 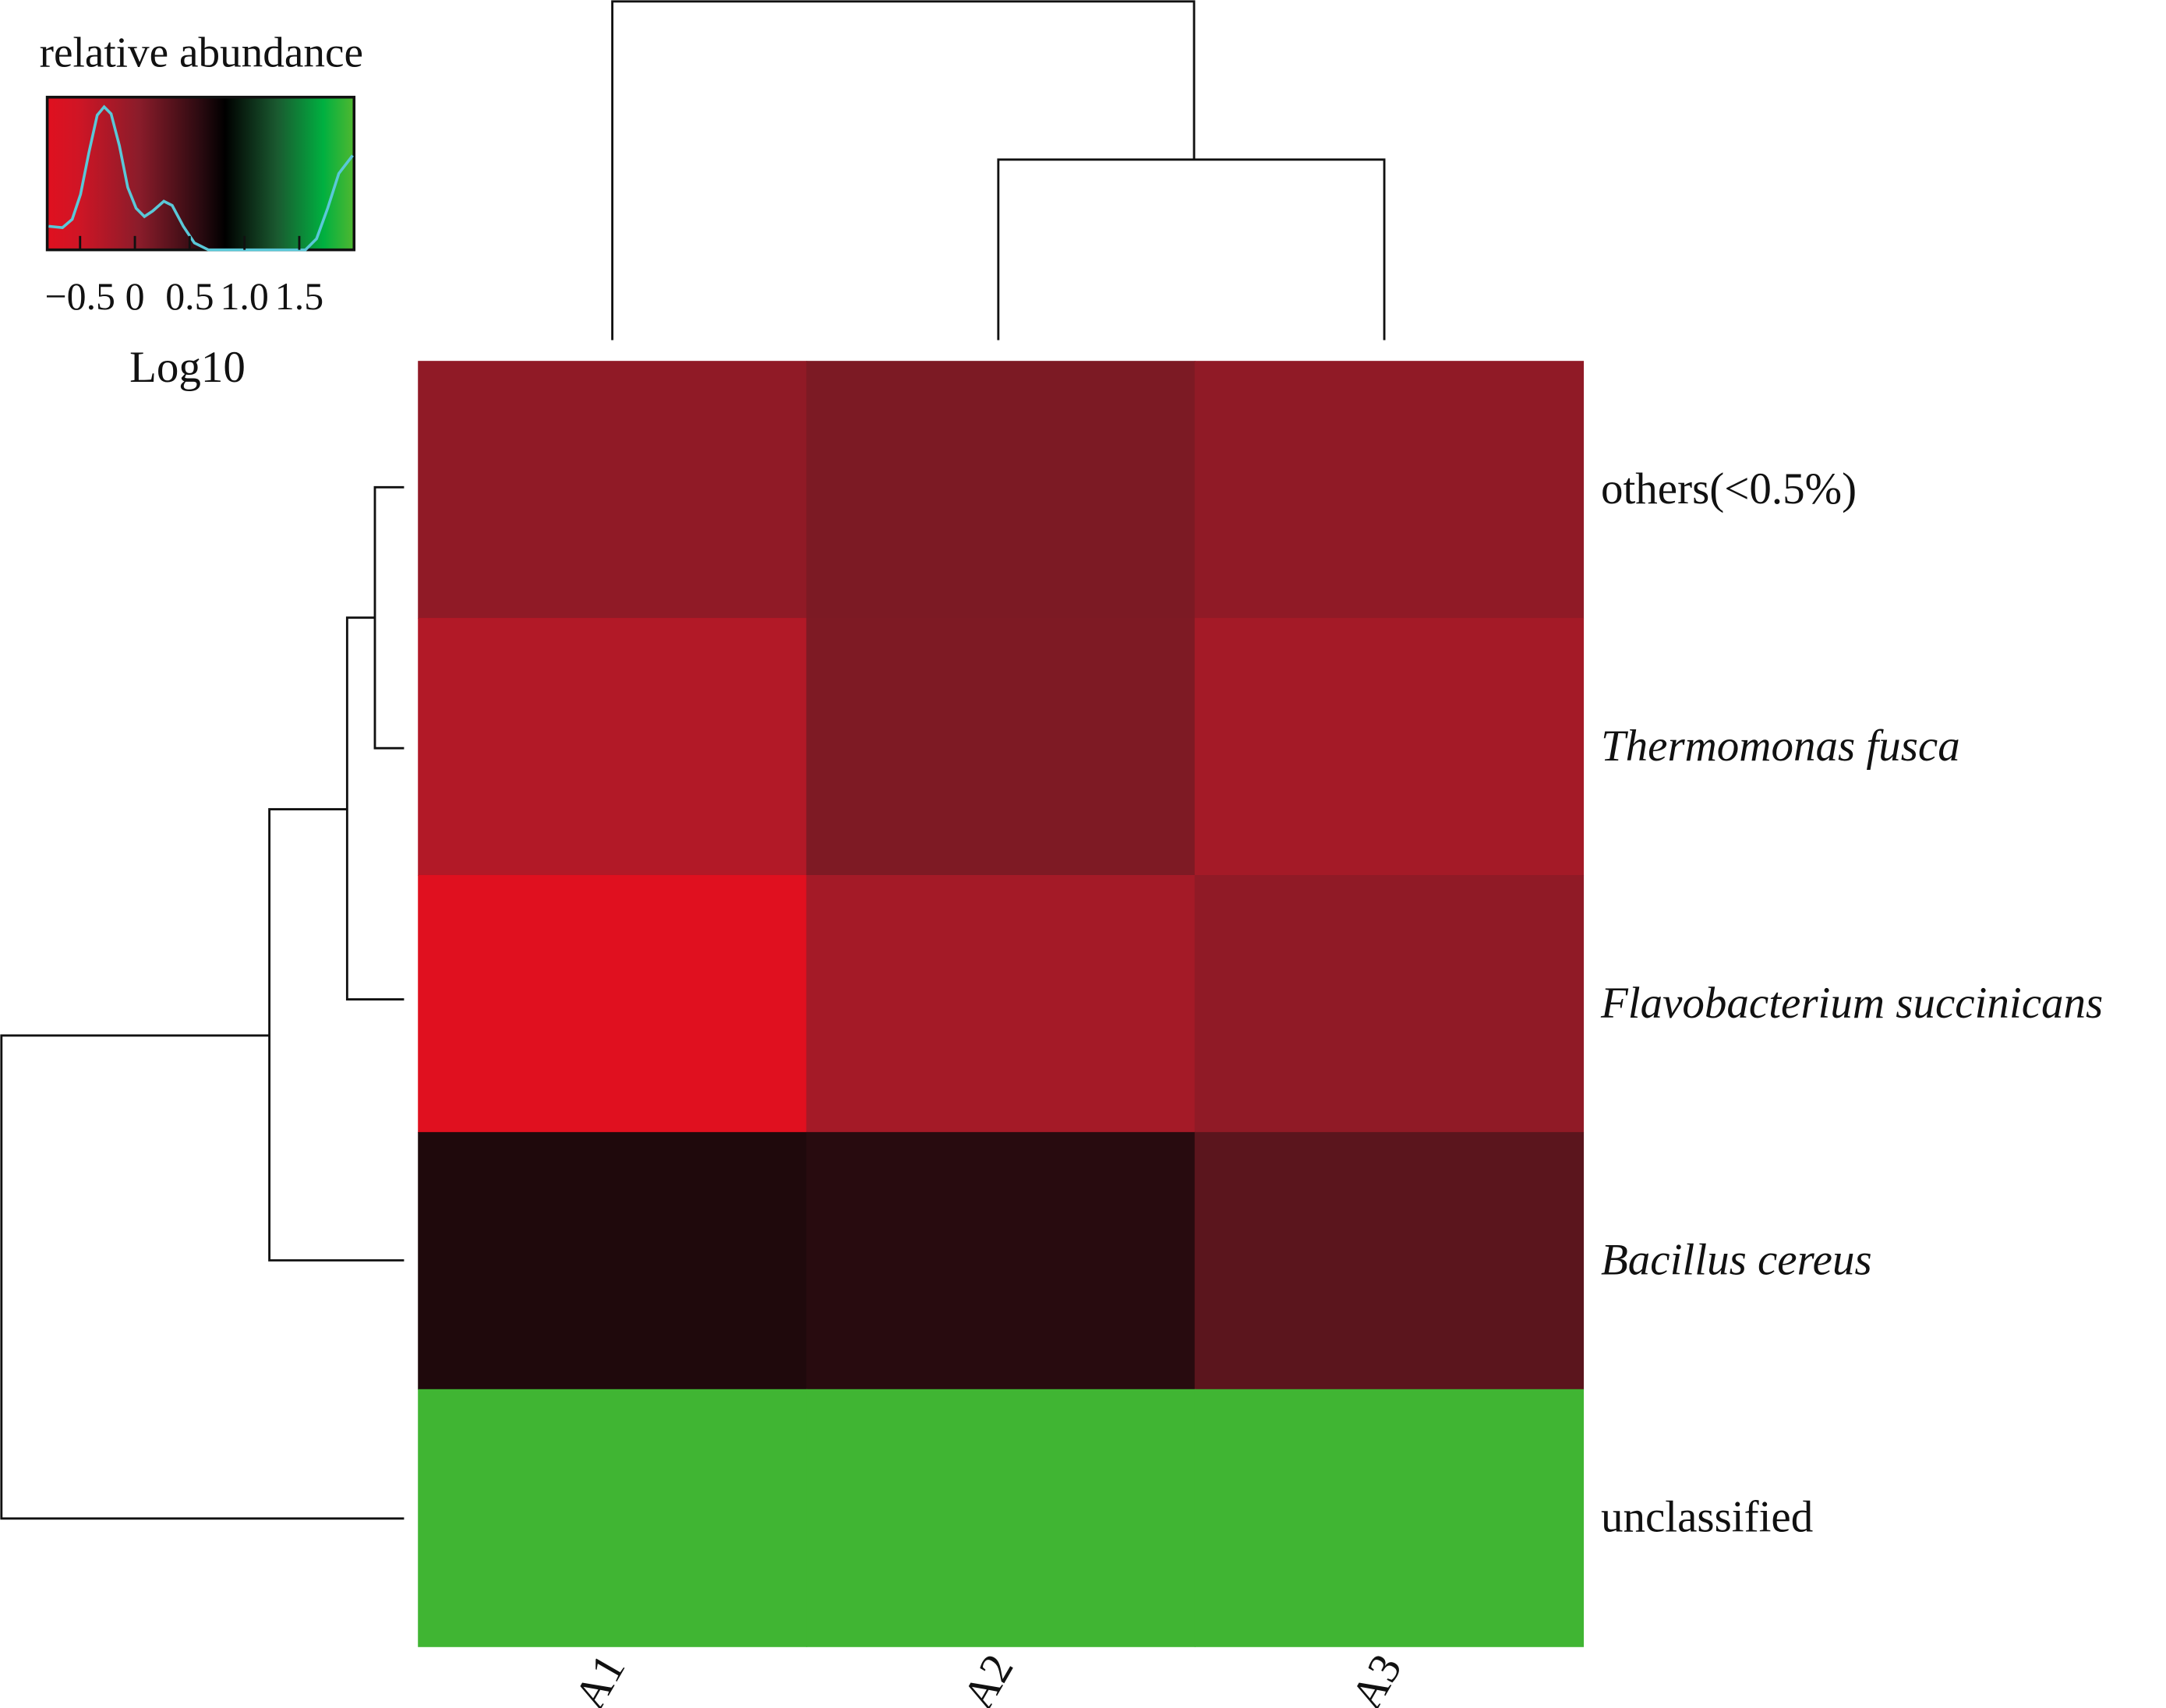 I want to click on legend-tick-label: −0.5, so click(x=80, y=296).